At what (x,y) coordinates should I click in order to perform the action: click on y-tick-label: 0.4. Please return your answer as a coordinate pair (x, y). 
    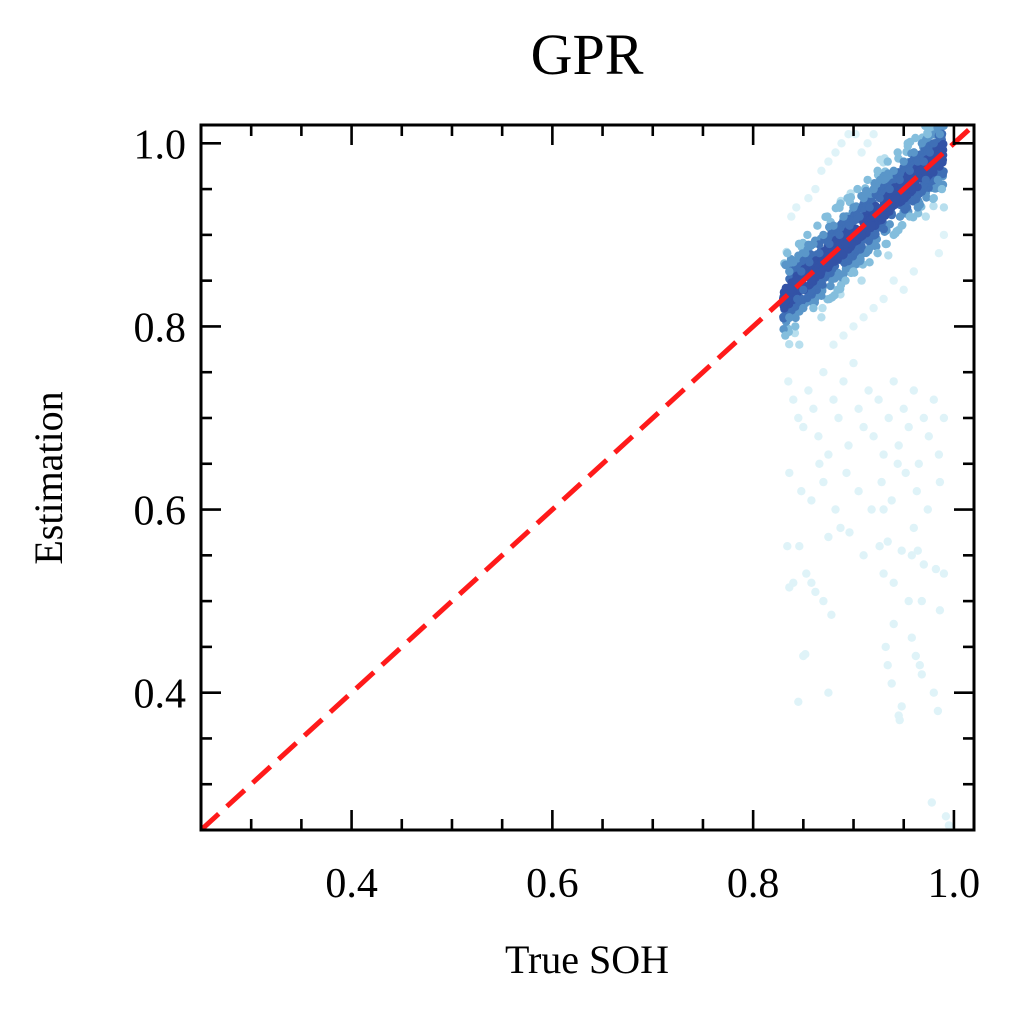
    Looking at the image, I should click on (160, 695).